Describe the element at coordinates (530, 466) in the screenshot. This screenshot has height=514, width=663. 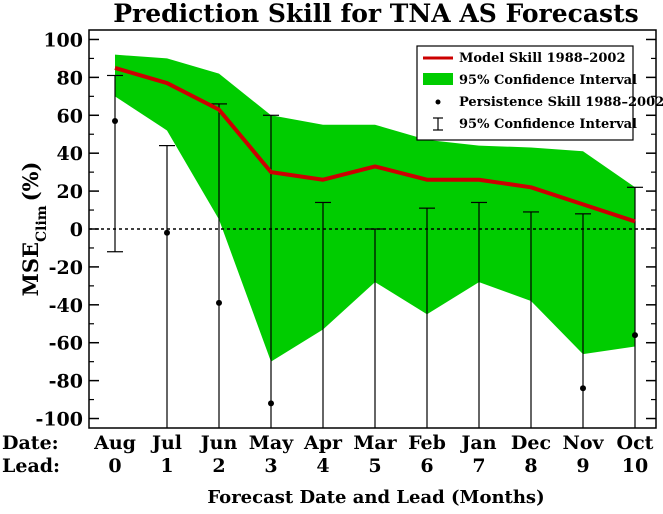
I see `x-lead-label: 8` at that location.